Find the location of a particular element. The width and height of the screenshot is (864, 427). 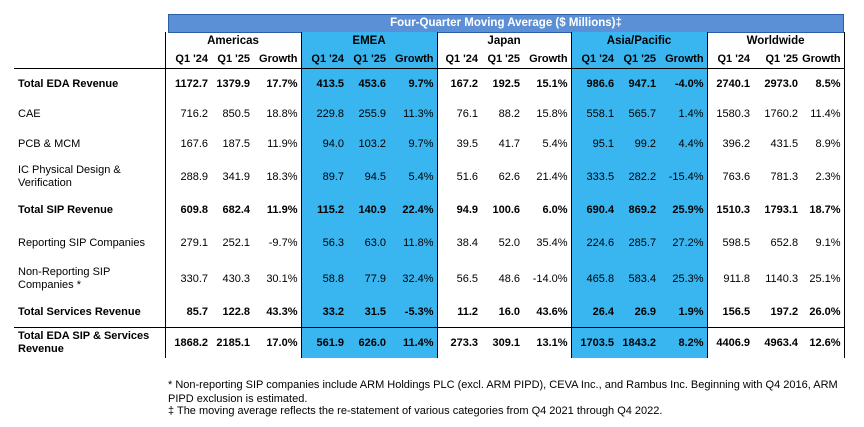

value-cell: -9.7% is located at coordinates (283, 243).